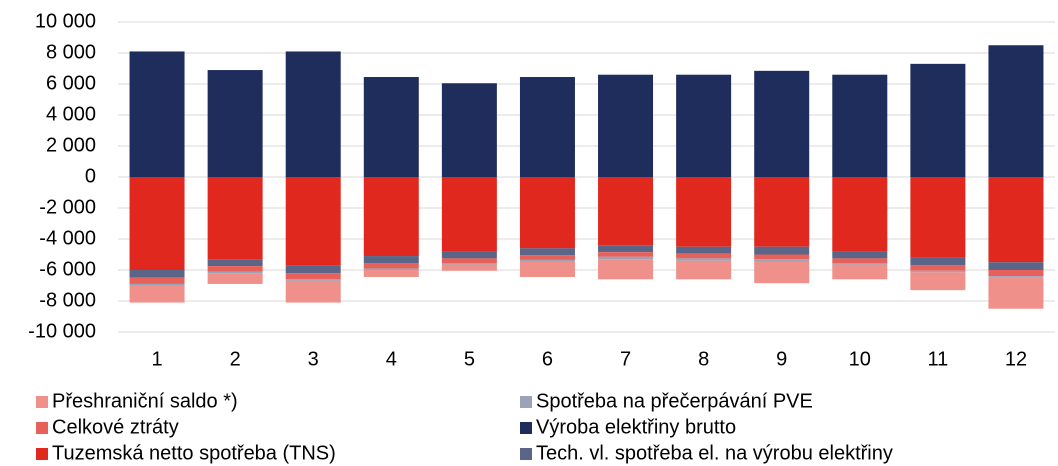 The image size is (1058, 466). I want to click on x-tick-label: 2, so click(235, 359).